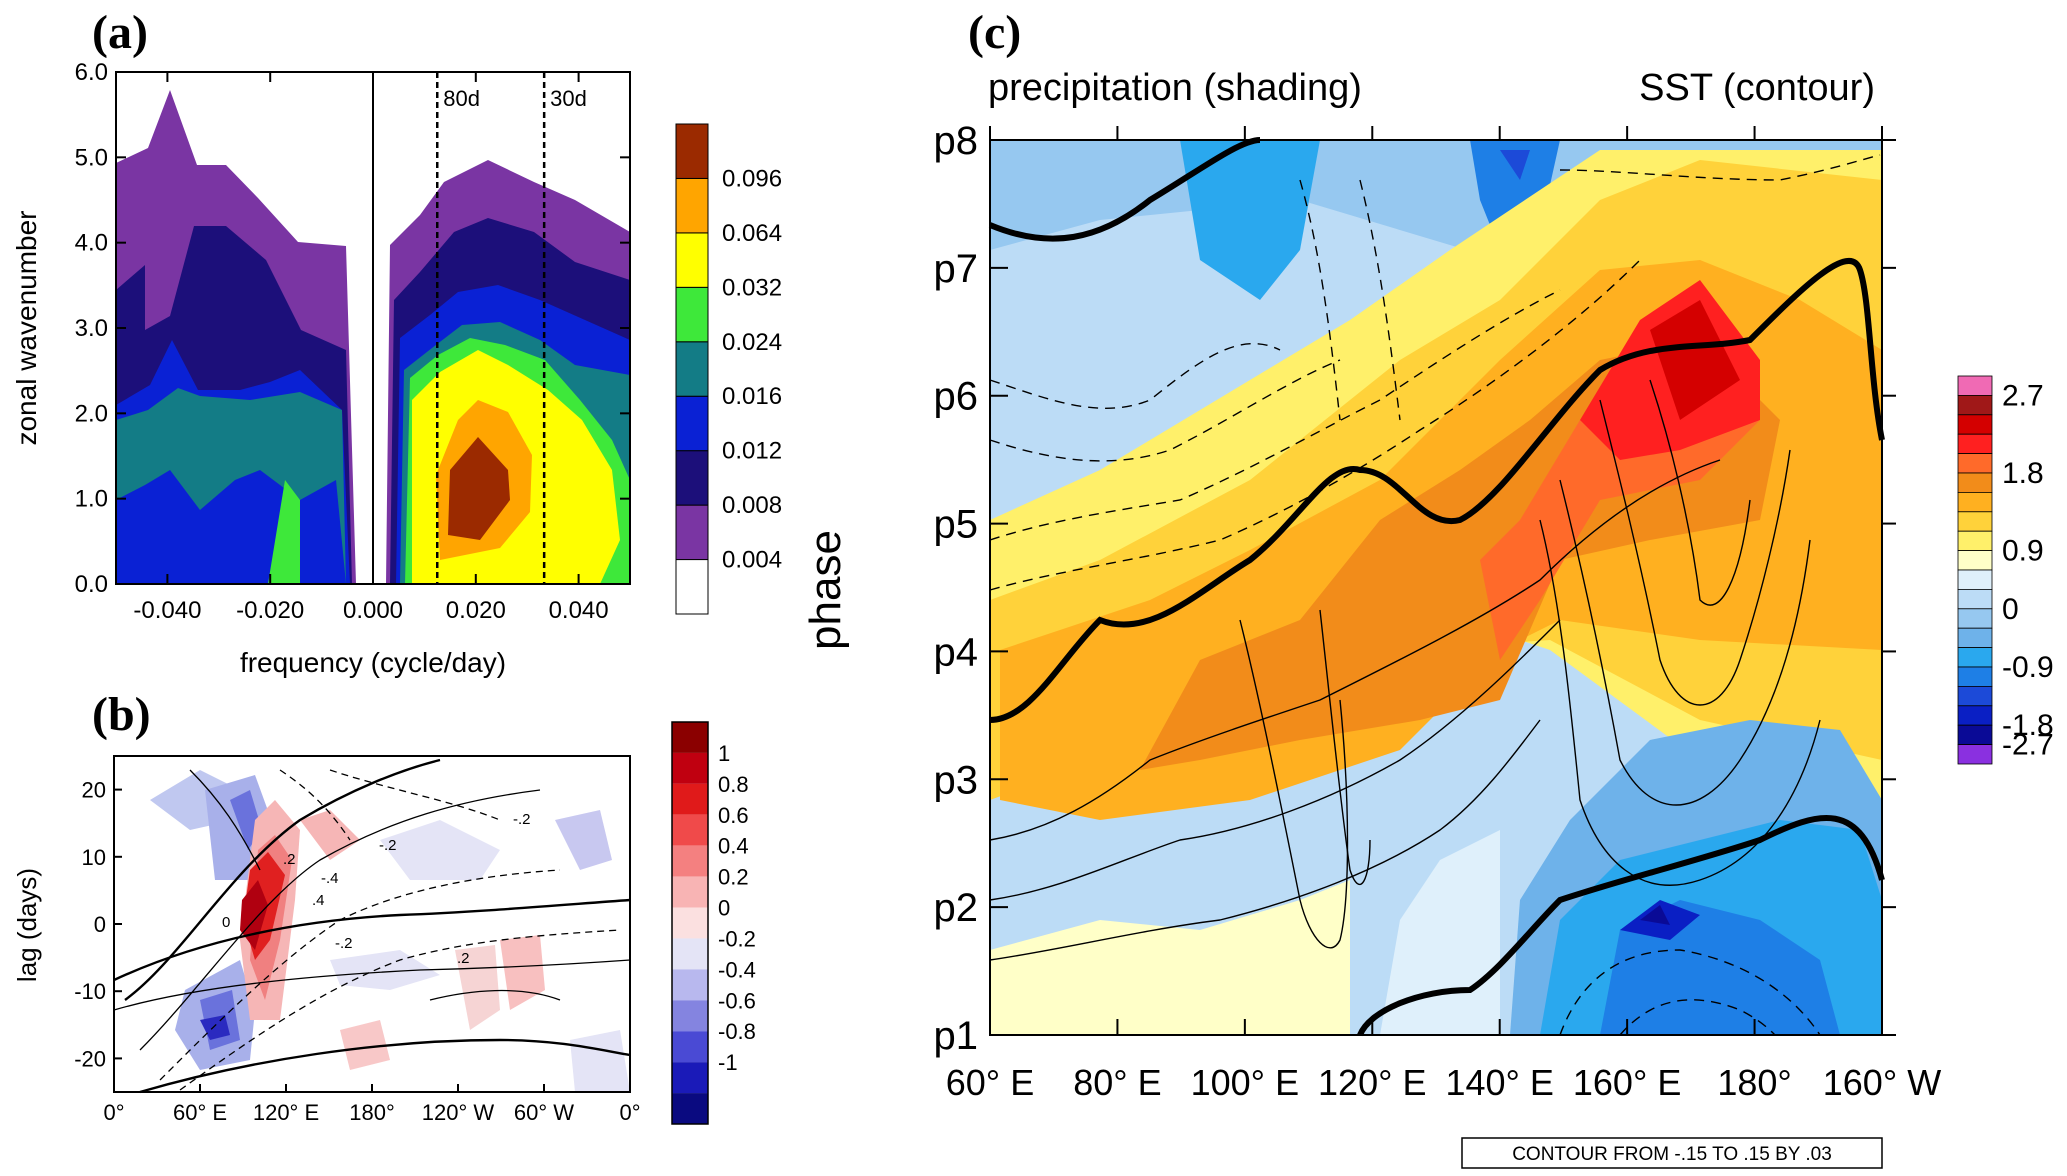 Image resolution: width=2067 pixels, height=1176 pixels. What do you see at coordinates (752, 342) in the screenshot?
I see `panel-a-colorbar-label: 0.024` at bounding box center [752, 342].